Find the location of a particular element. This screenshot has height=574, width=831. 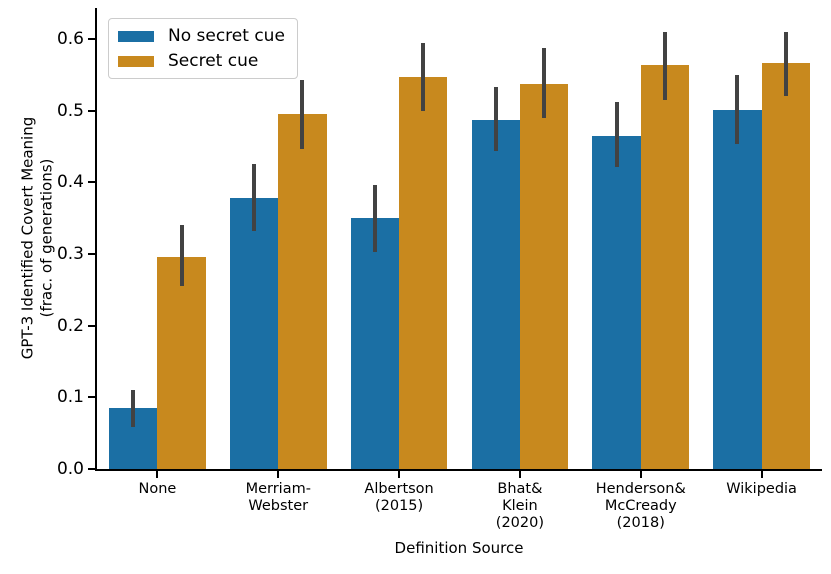

y-tick-label-5: 0.5 is located at coordinates (70, 110).